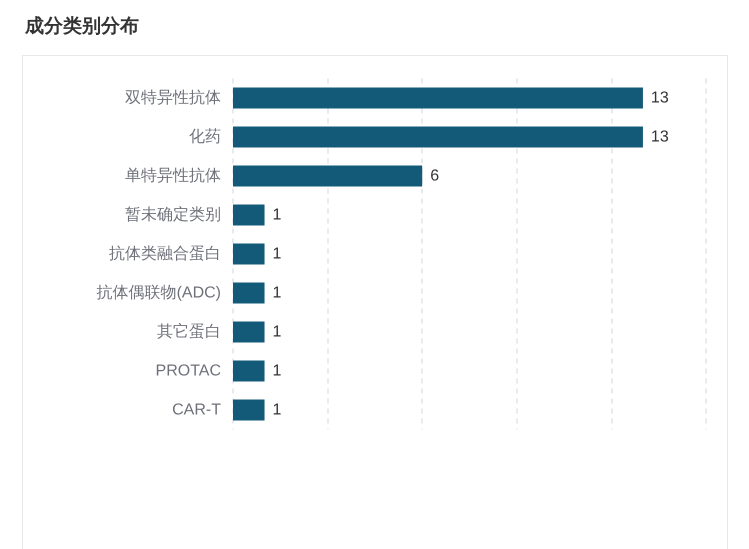 The image size is (749, 549). I want to click on y-tick-label: 化药, so click(205, 137).